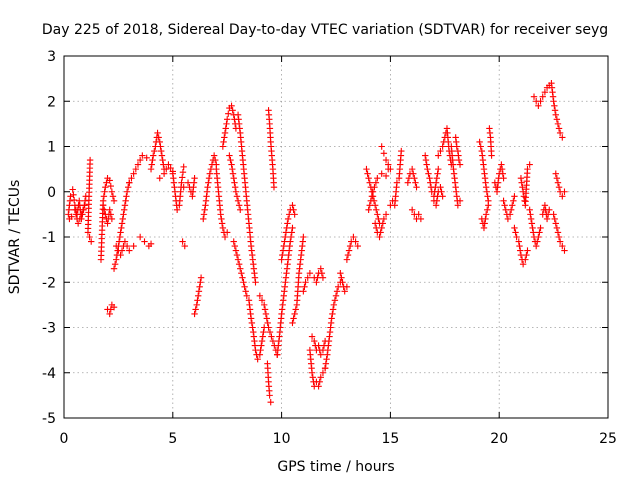 Image resolution: width=640 pixels, height=480 pixels. I want to click on y-tick-label: -4, so click(49, 374).